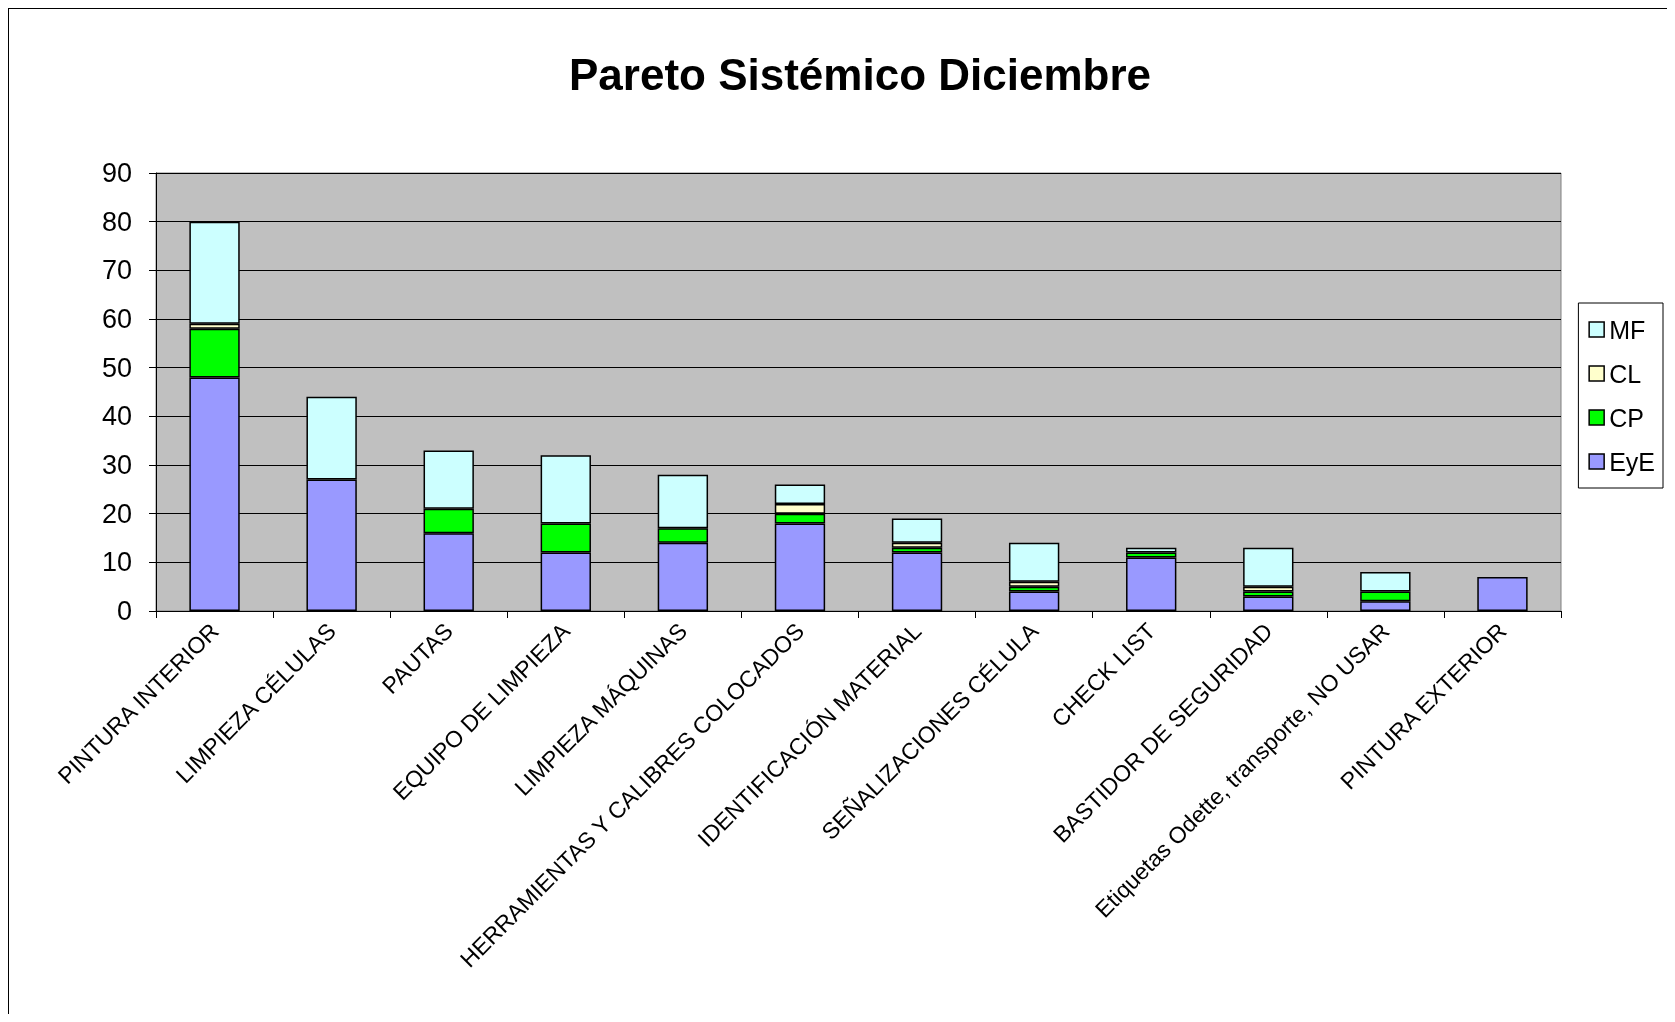 This screenshot has height=1022, width=1675. Describe the element at coordinates (116, 416) in the screenshot. I see `y-tick-label: 40` at that location.